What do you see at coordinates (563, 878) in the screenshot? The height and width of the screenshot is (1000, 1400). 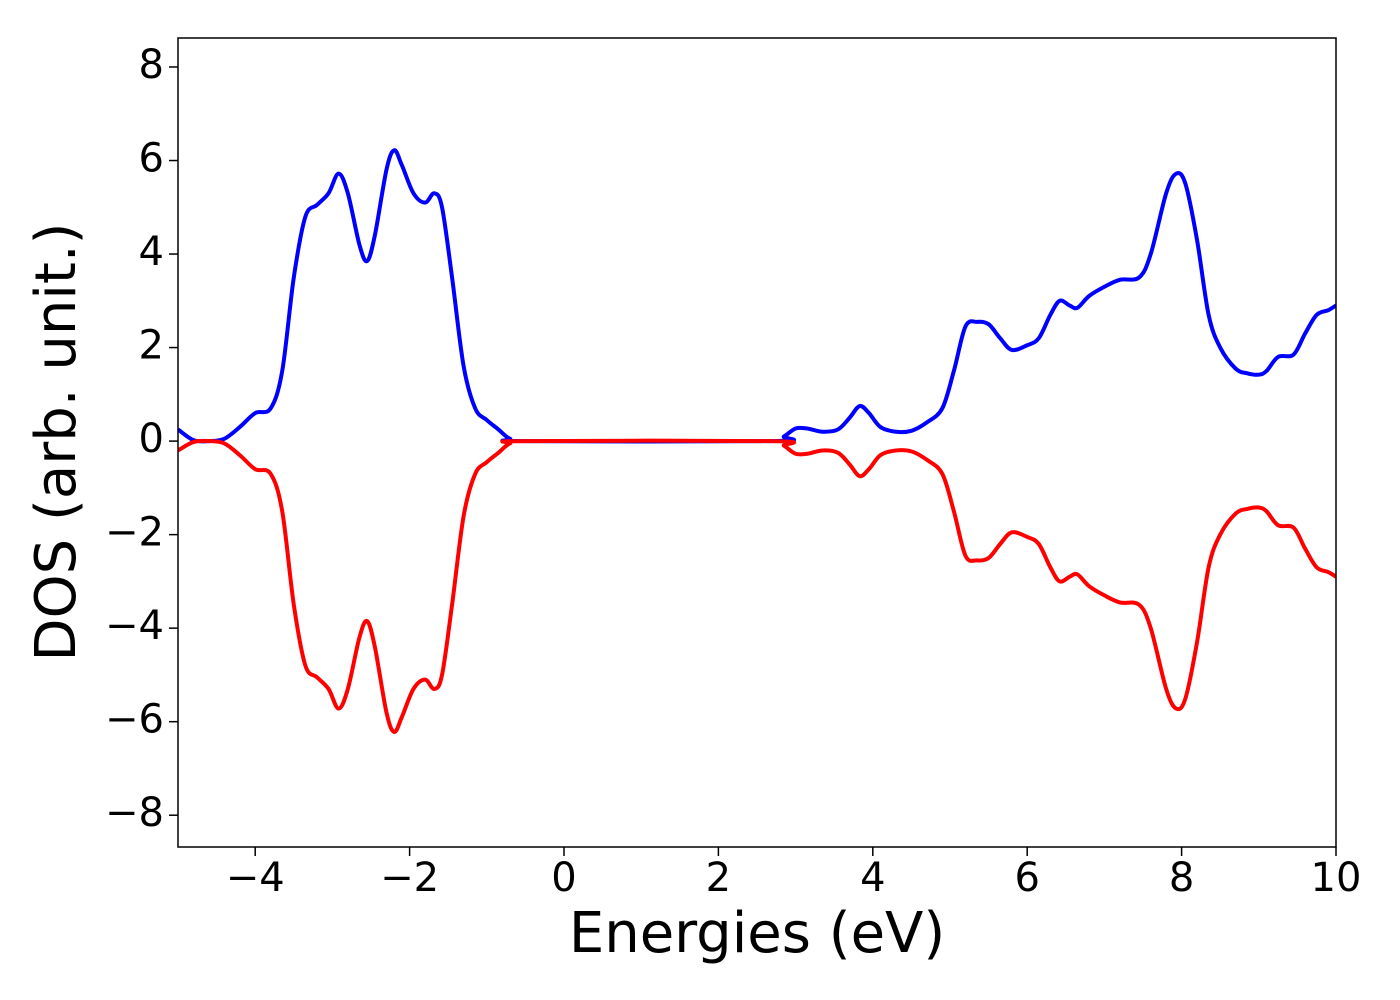 I see `x-tick-label: 0` at bounding box center [563, 878].